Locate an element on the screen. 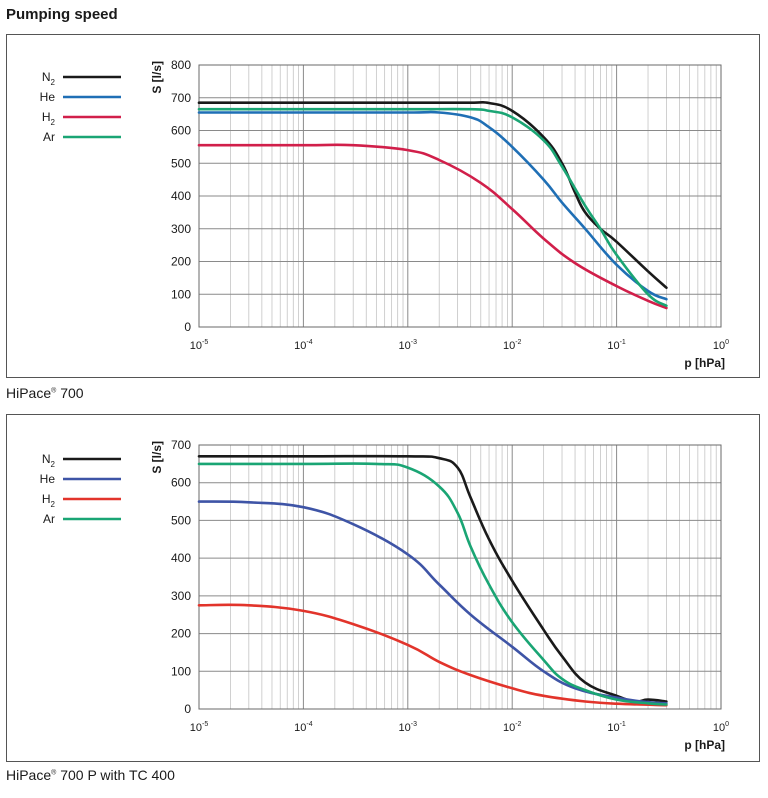 The image size is (768, 798). chart-caption-hipace-700: HiPace® 700 is located at coordinates (45, 393).